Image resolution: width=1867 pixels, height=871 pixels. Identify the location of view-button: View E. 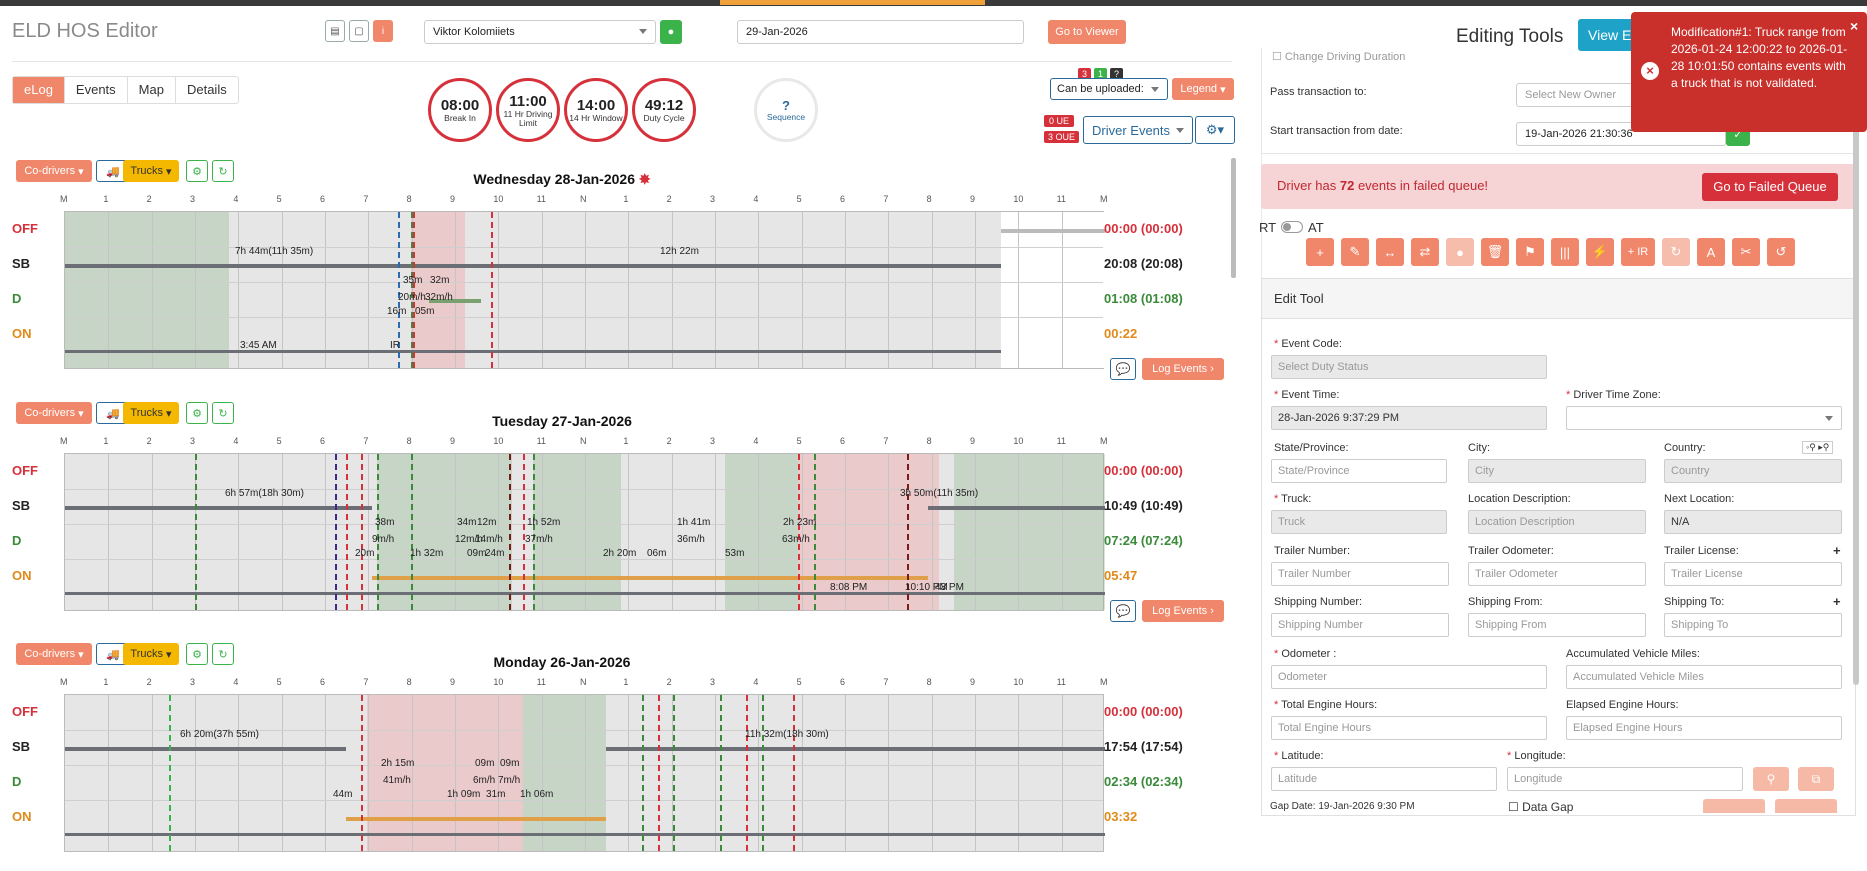
(1608, 35).